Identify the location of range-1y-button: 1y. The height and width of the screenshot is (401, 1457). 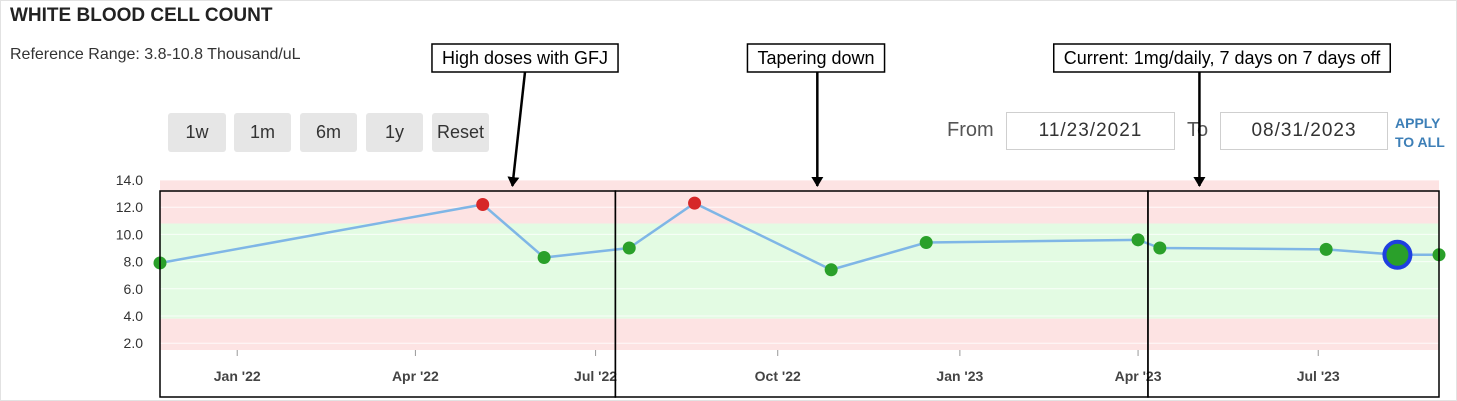
(394, 132).